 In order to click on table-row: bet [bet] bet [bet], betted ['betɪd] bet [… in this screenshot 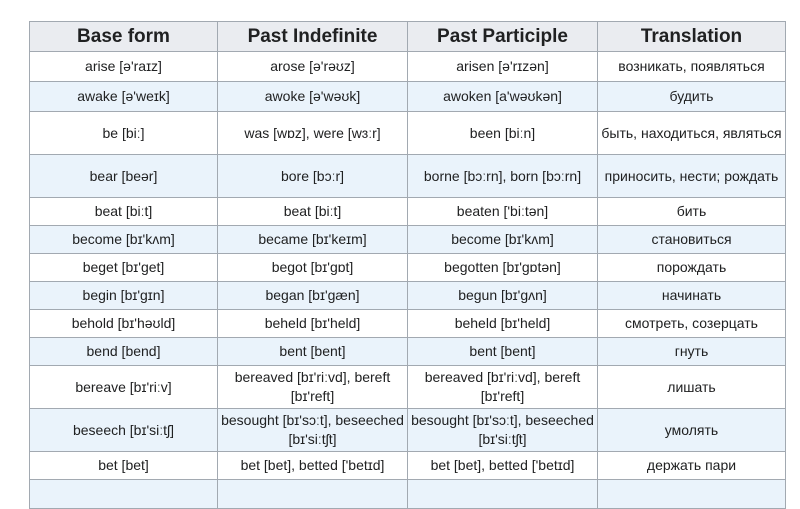, I will do `click(407, 465)`.